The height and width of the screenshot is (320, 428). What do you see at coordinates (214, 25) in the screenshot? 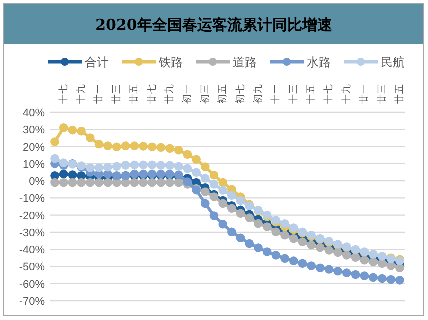
I see `title: 2020年全国春运客流累计同比增速` at bounding box center [214, 25].